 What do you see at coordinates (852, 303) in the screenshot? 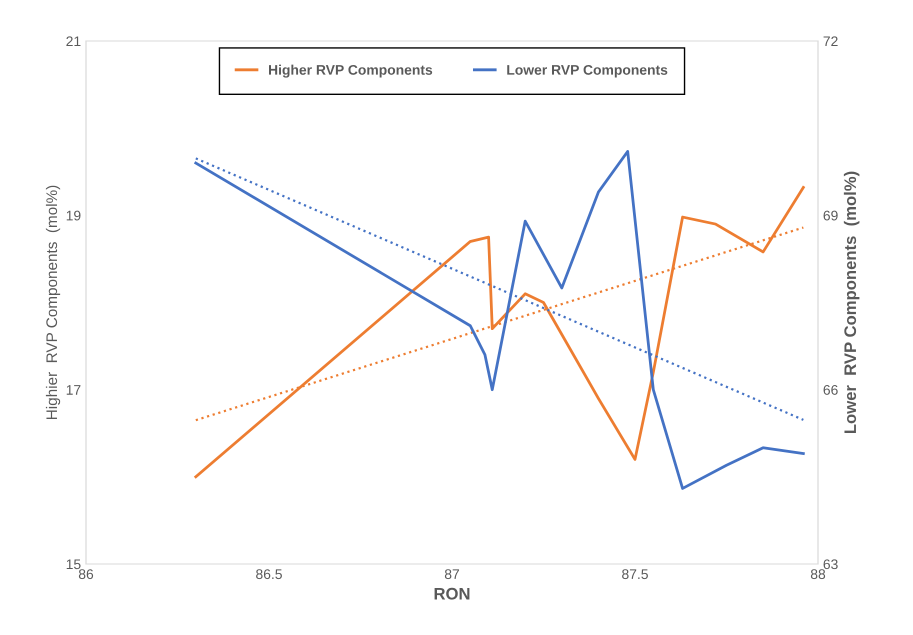
I see `y2-axis-title: Lower RVP Components (mol%)` at bounding box center [852, 303].